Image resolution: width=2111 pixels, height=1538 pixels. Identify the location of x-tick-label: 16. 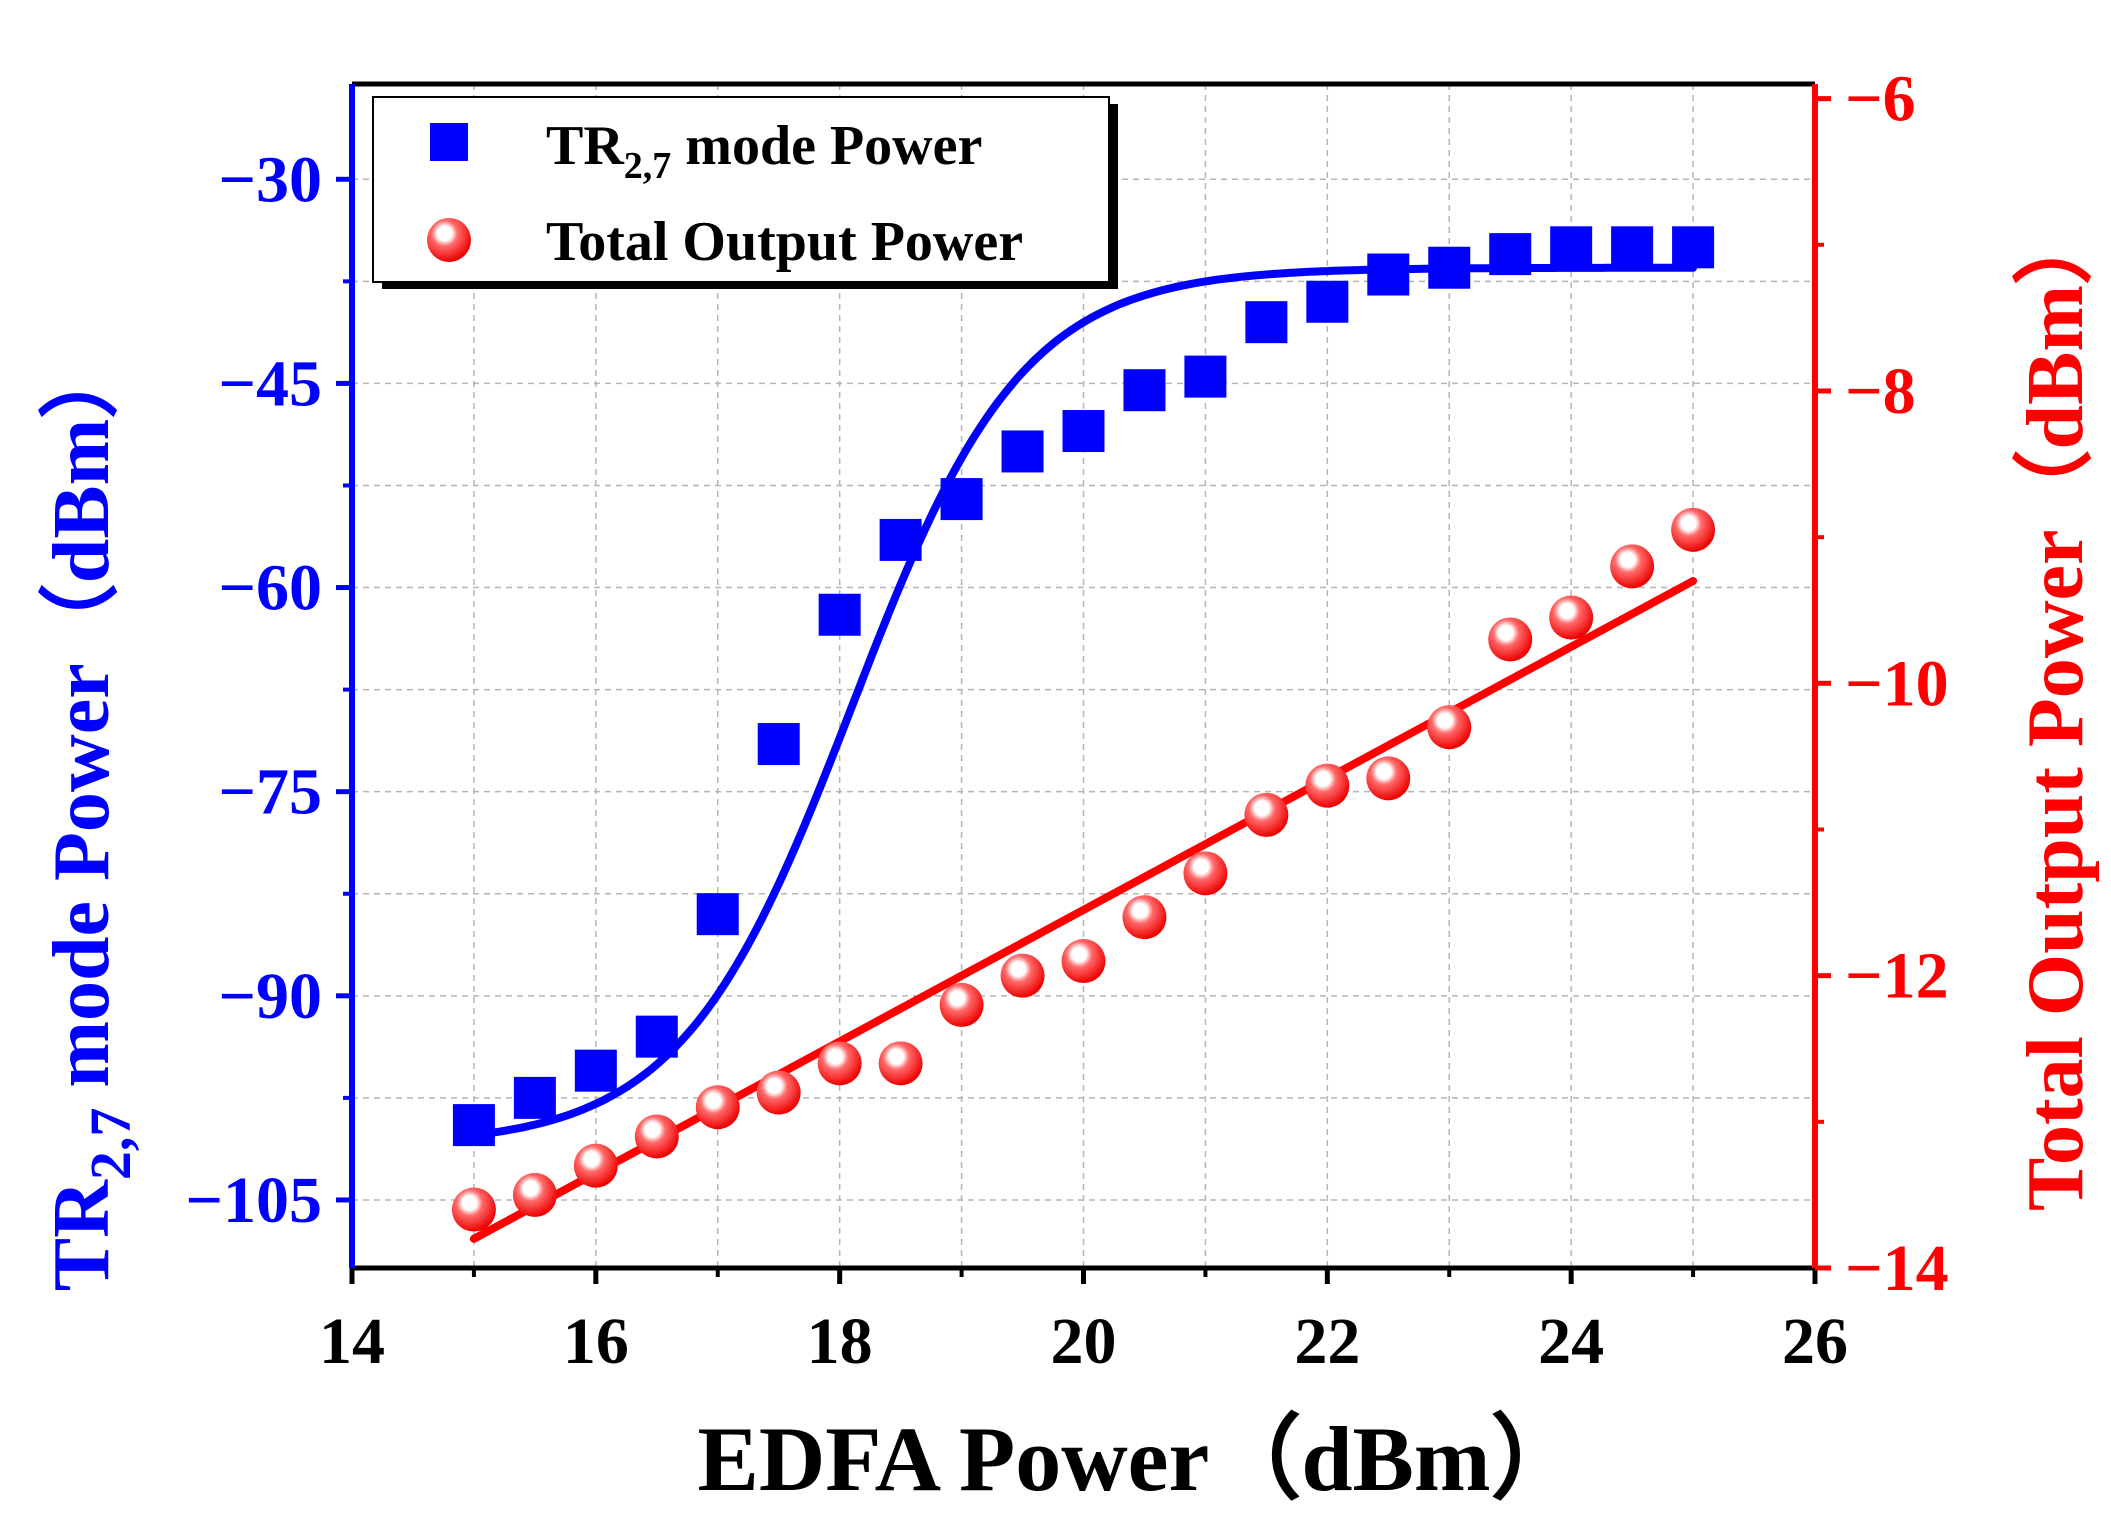
(596, 1341).